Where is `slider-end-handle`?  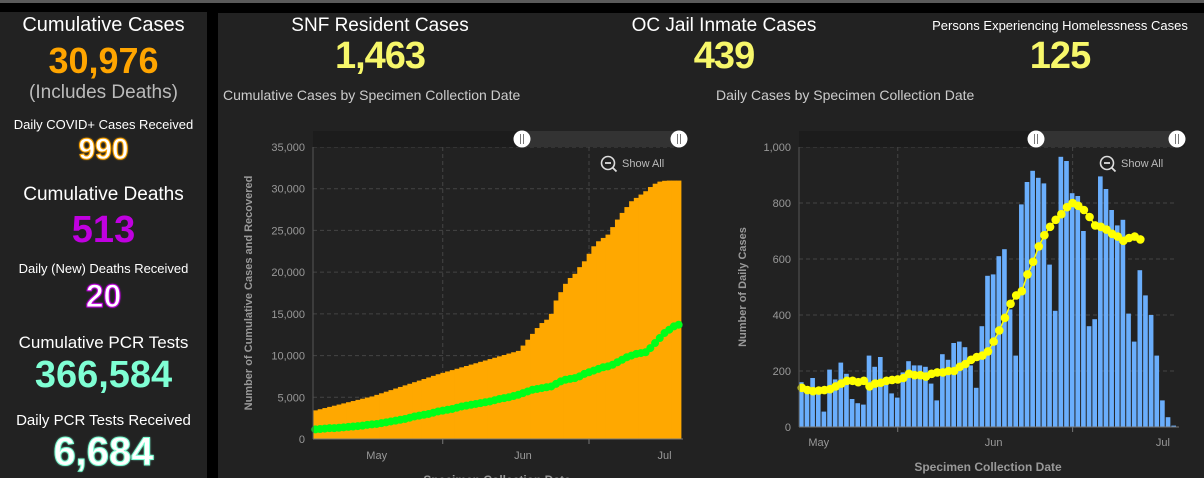
slider-end-handle is located at coordinates (1177, 139).